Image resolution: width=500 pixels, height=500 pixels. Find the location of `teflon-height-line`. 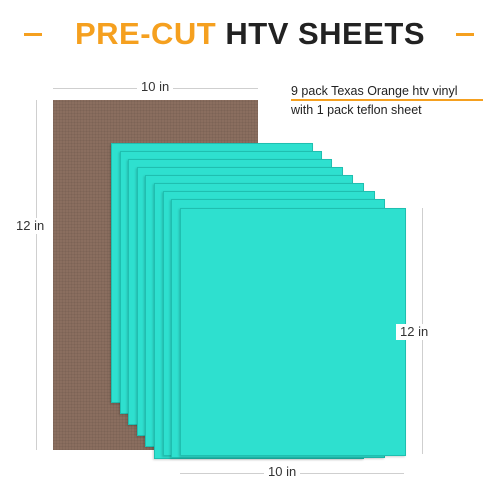

teflon-height-line is located at coordinates (36, 275).